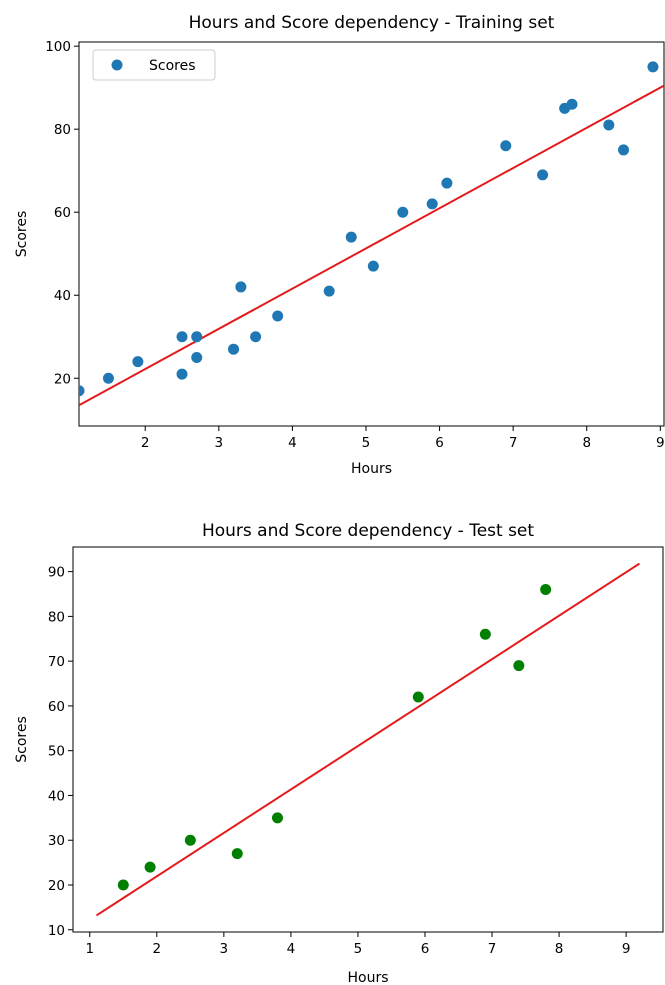  What do you see at coordinates (172, 66) in the screenshot?
I see `legend-label: Scores` at bounding box center [172, 66].